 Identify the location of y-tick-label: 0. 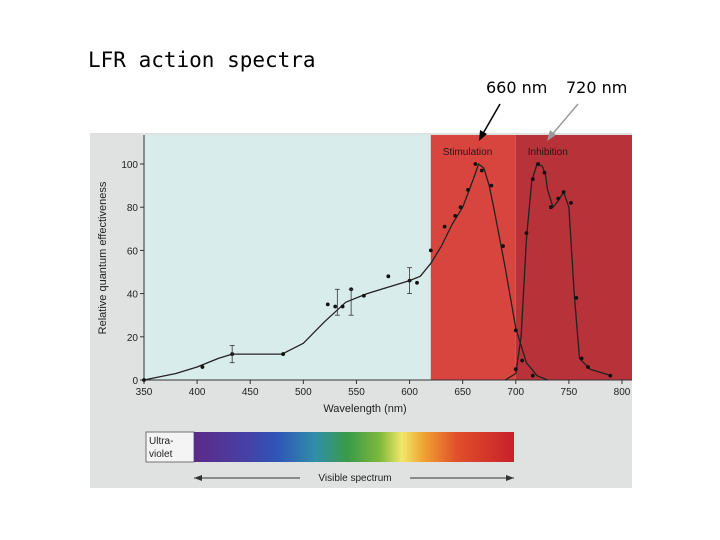
(135, 381).